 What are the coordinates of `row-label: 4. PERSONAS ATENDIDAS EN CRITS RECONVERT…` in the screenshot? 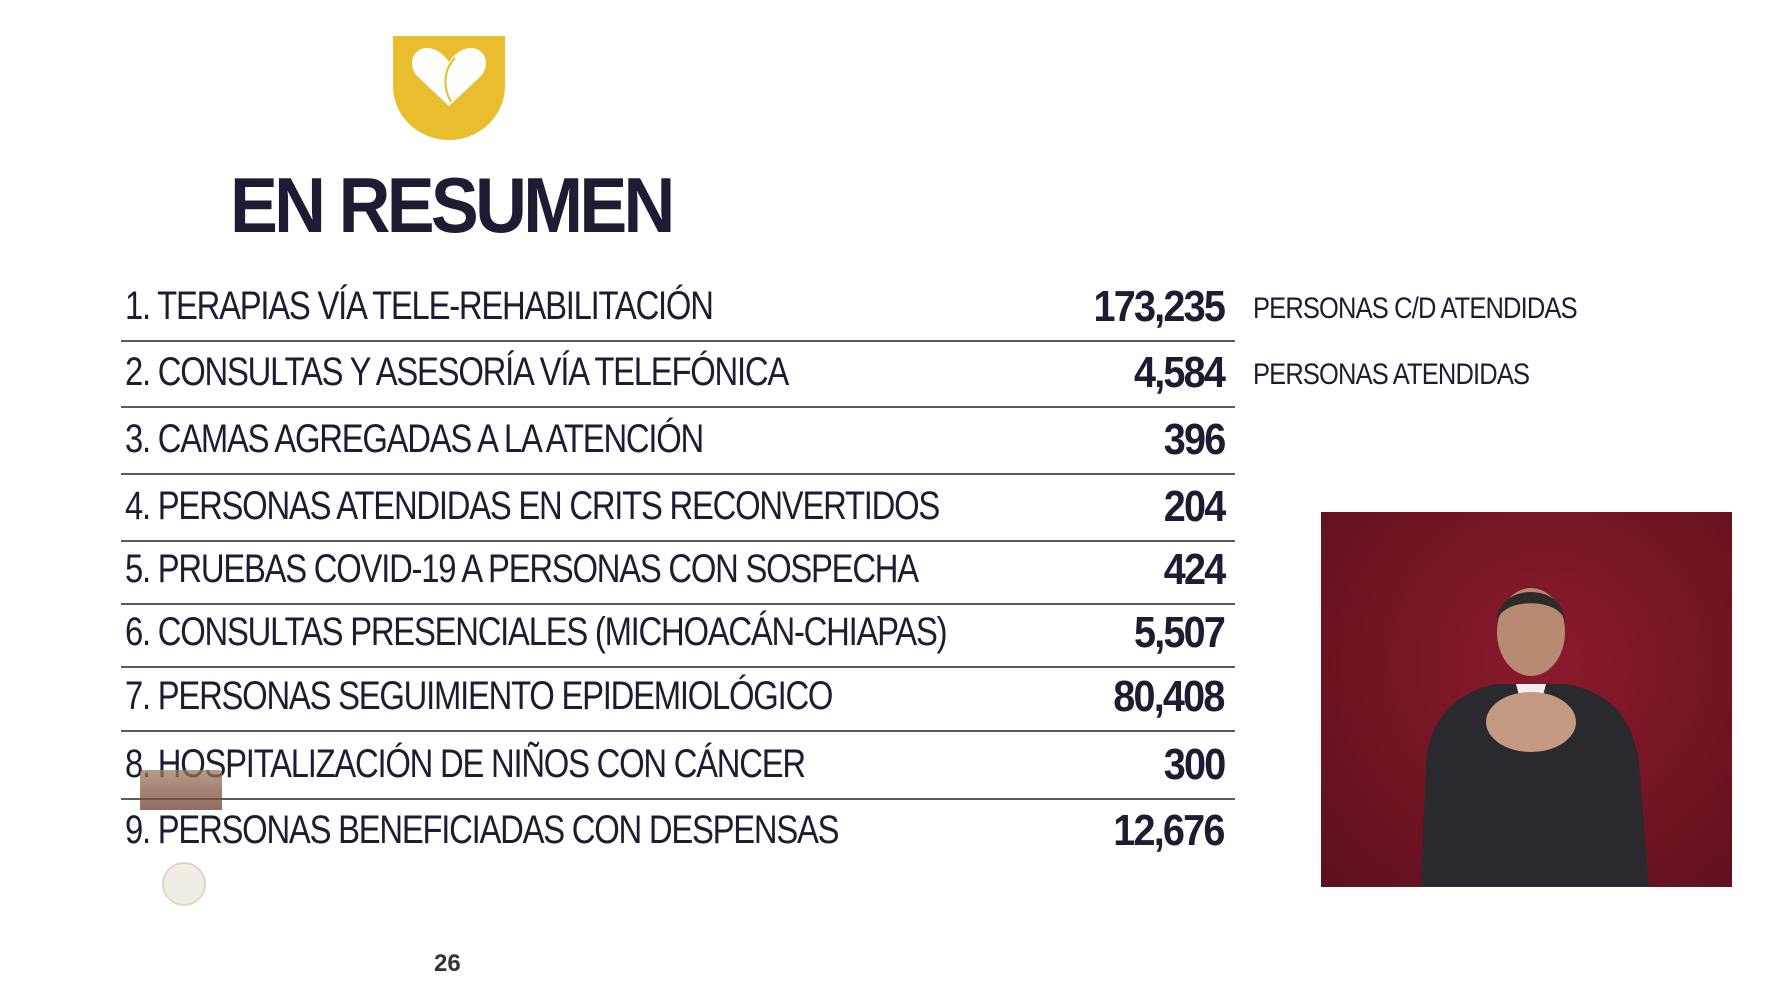 It's located at (532, 506).